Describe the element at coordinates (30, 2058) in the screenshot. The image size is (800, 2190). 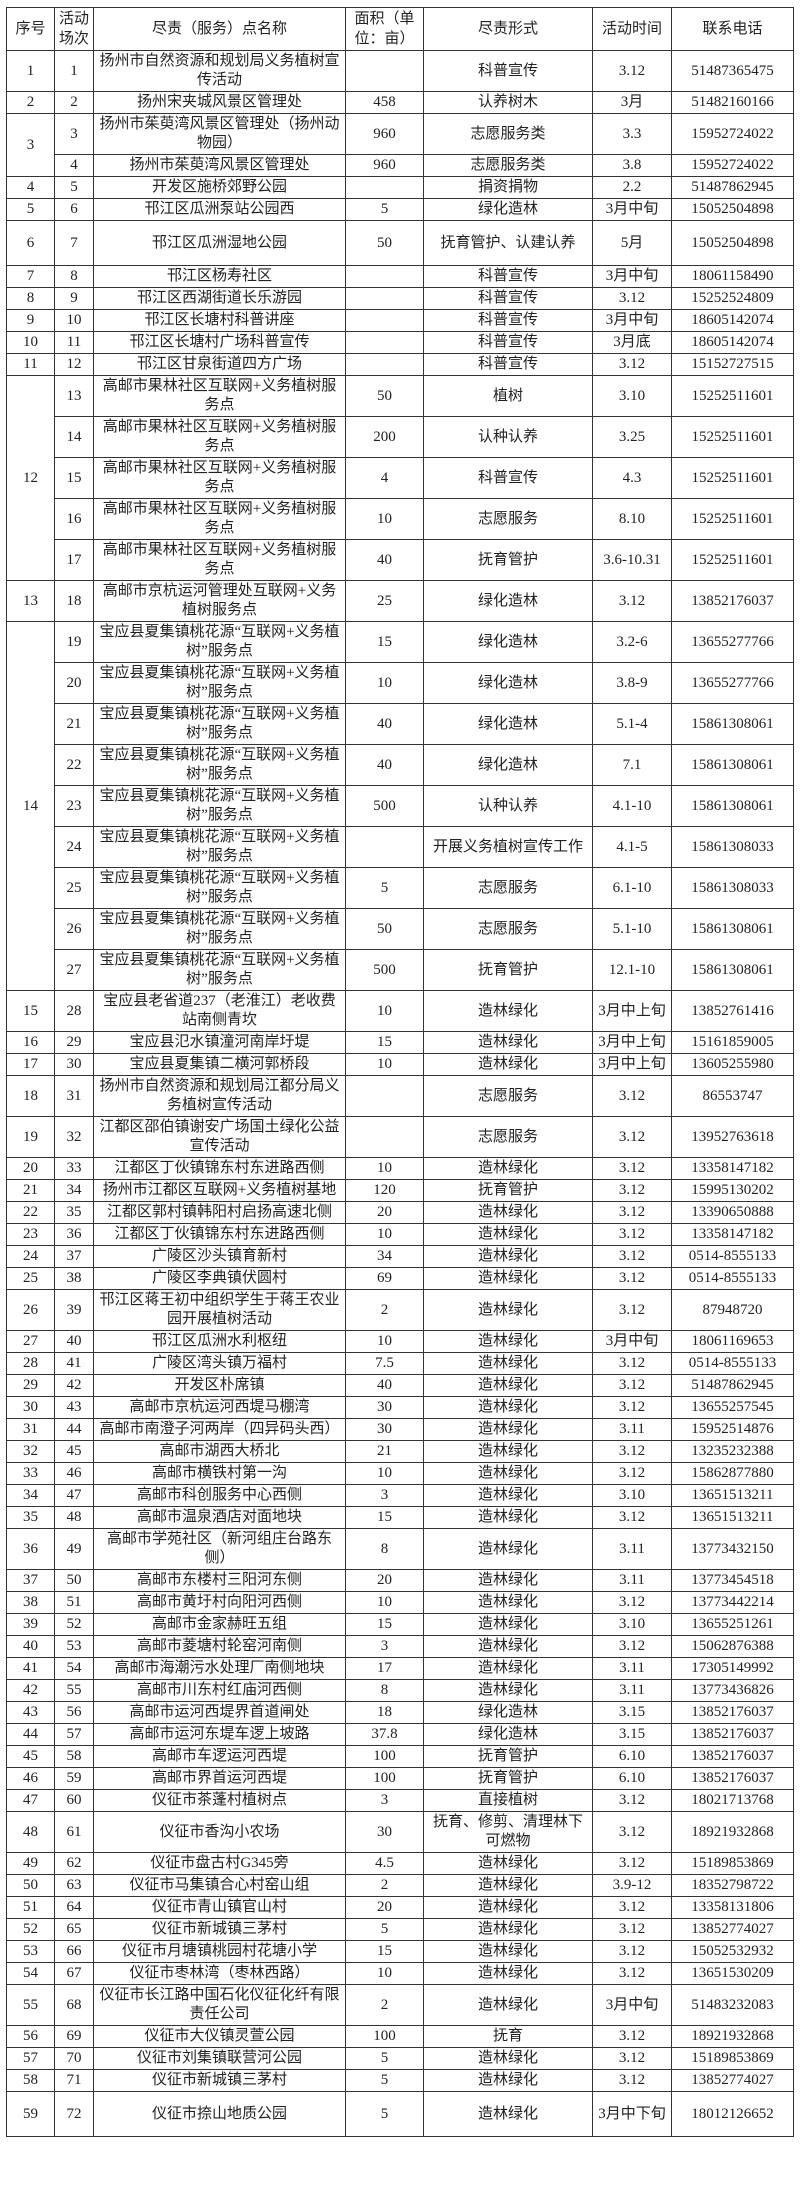
I see `cell-seq: 57` at that location.